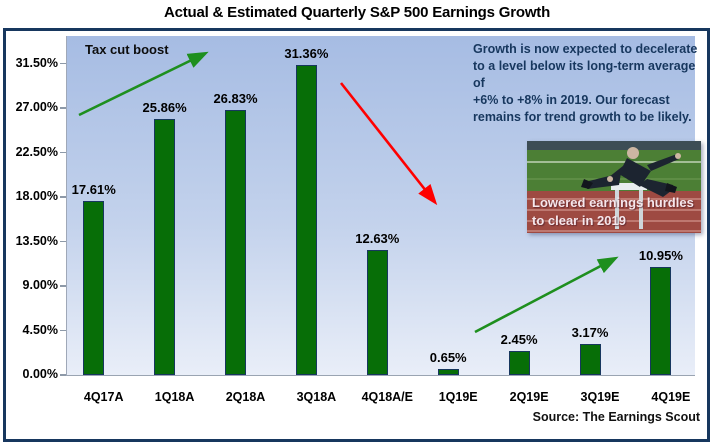 The height and width of the screenshot is (445, 714). What do you see at coordinates (306, 54) in the screenshot?
I see `bar-value-label: 31.36%` at bounding box center [306, 54].